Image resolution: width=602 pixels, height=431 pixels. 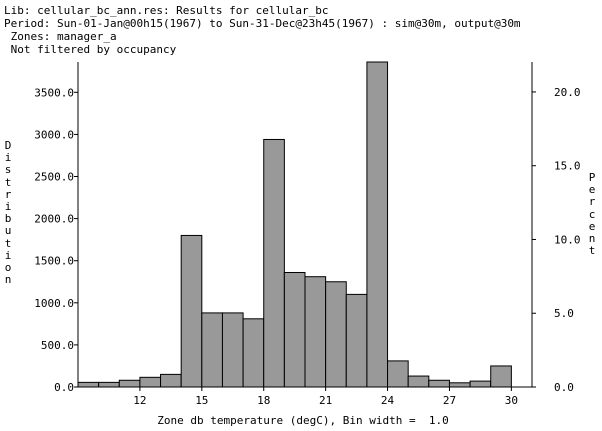 What do you see at coordinates (388, 400) in the screenshot?
I see `x-tick-label: 24` at bounding box center [388, 400].